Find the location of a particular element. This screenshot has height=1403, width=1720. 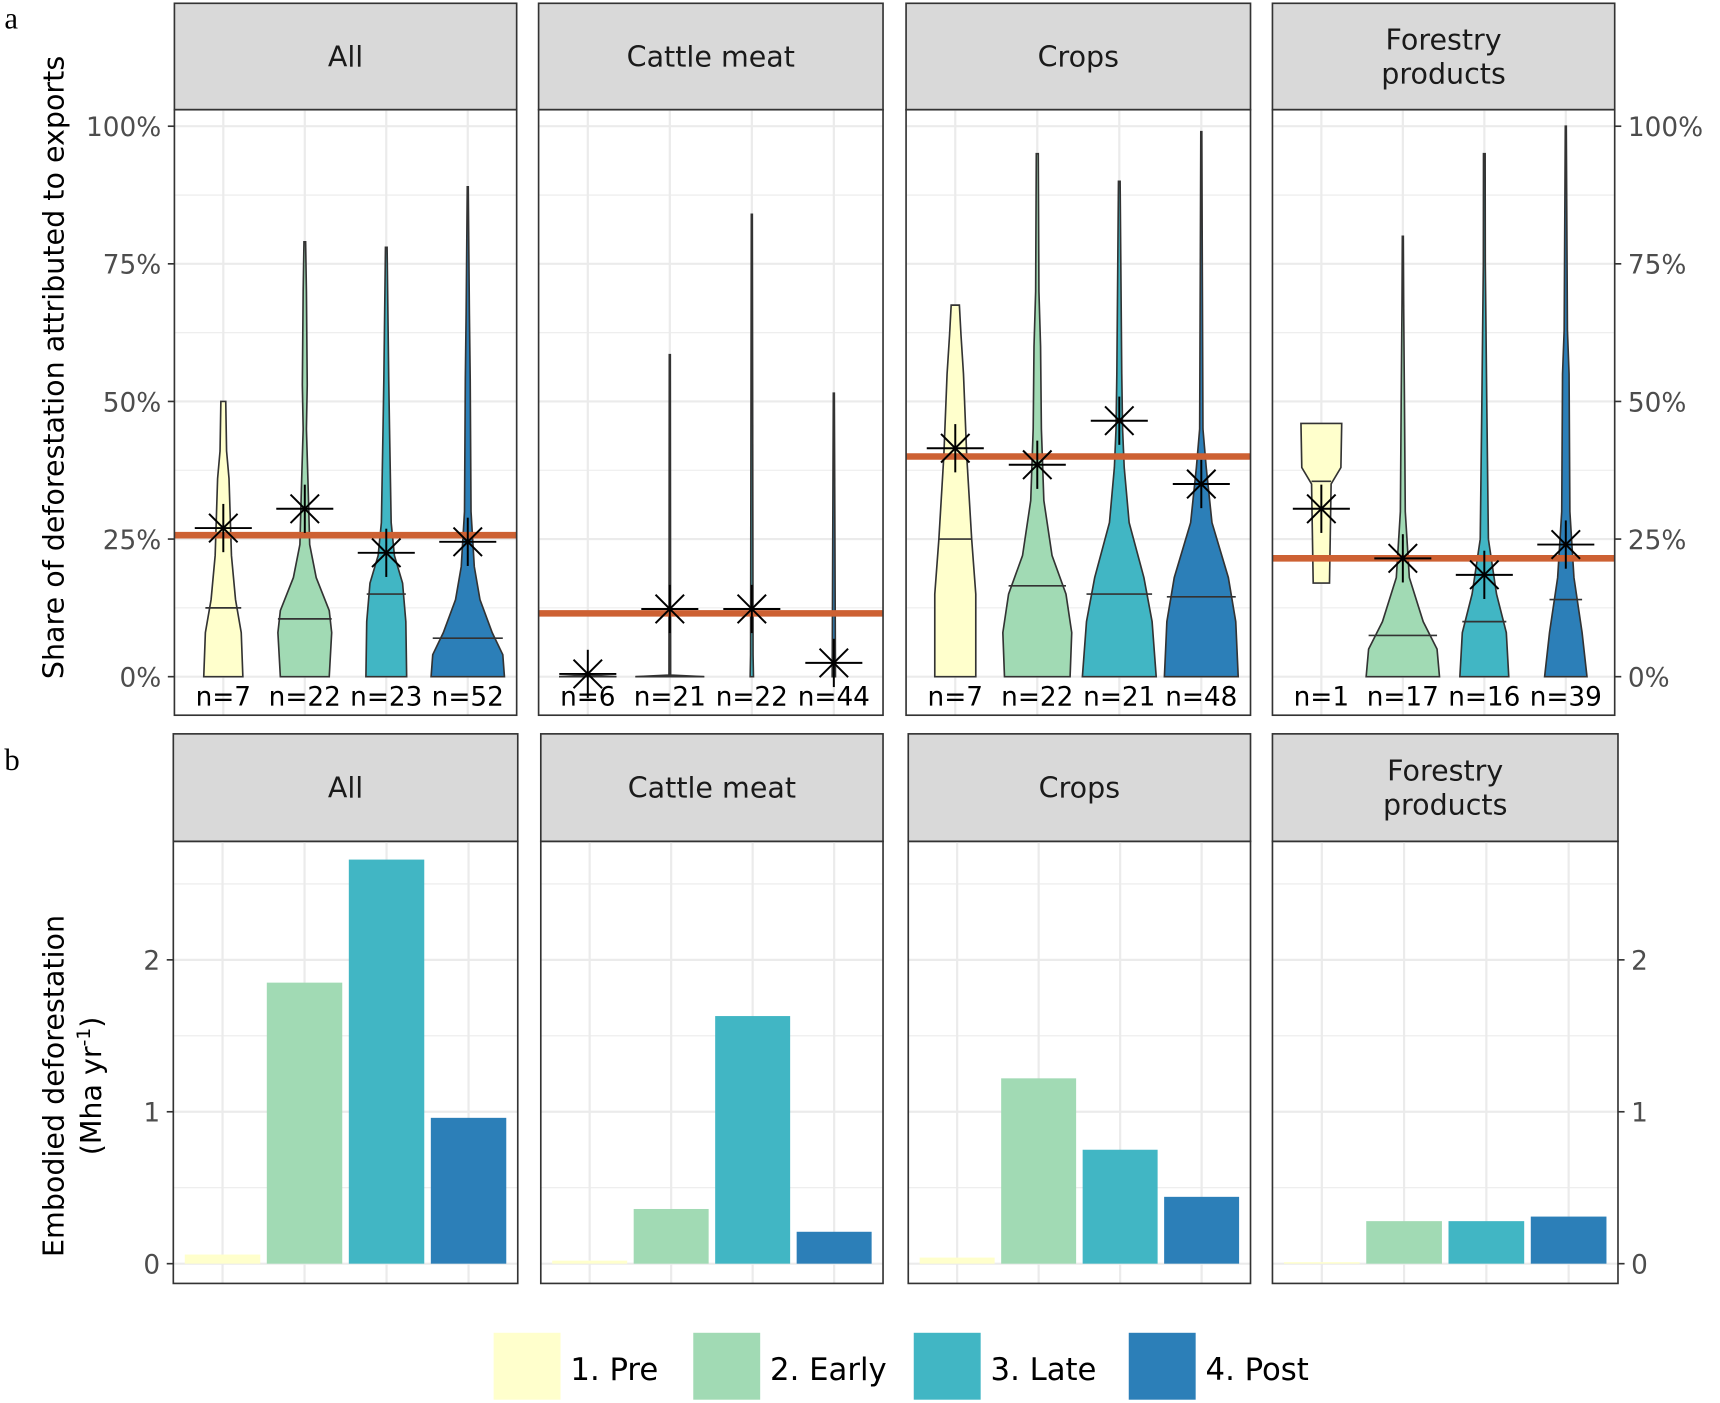

y-tick-label: 0% is located at coordinates (1649, 679).